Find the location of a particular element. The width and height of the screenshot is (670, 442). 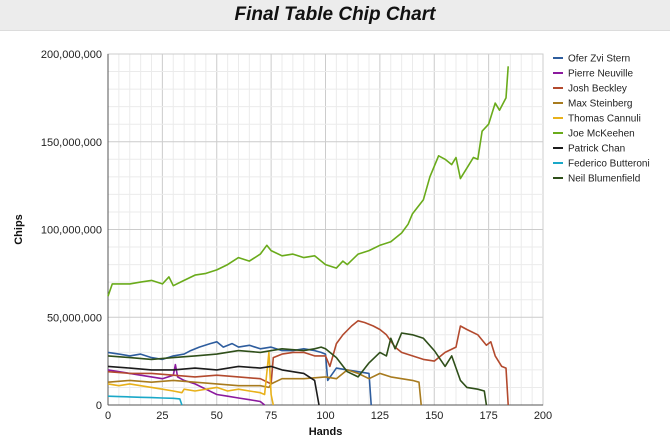

y-tick-label: 0 is located at coordinates (99, 406).